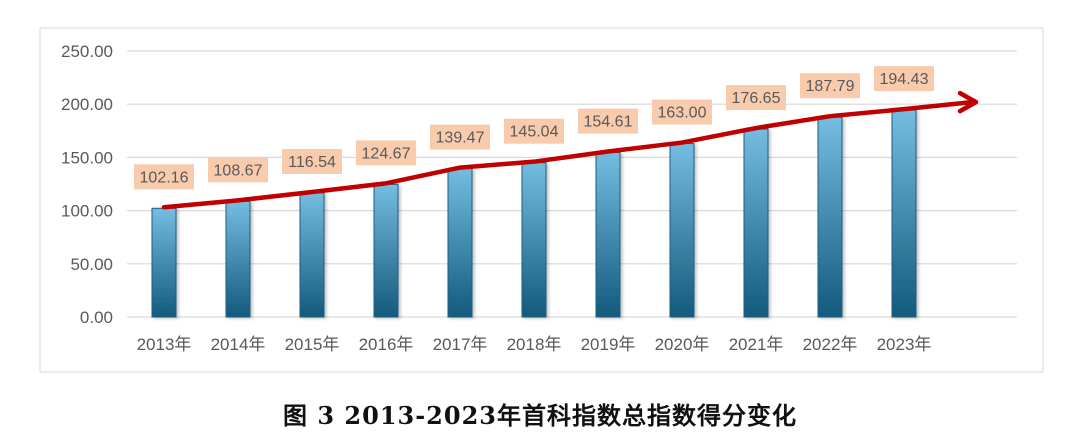 The image size is (1080, 445). What do you see at coordinates (238, 344) in the screenshot?
I see `x-tick-label: 2014年` at bounding box center [238, 344].